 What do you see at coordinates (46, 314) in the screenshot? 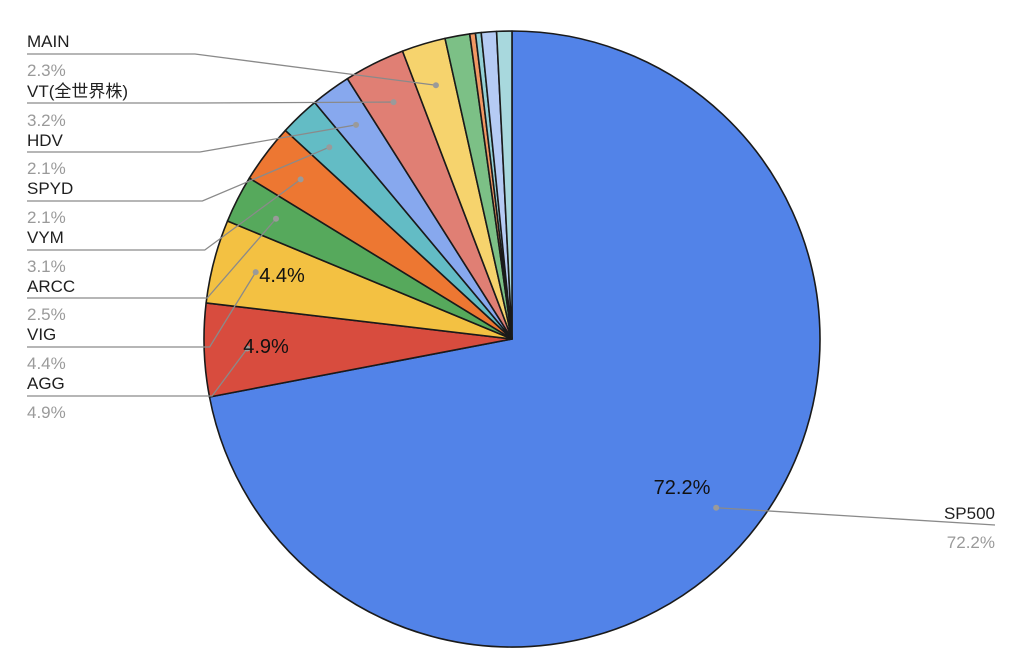
I see `callout-pct-arcc: 2.5%` at bounding box center [46, 314].